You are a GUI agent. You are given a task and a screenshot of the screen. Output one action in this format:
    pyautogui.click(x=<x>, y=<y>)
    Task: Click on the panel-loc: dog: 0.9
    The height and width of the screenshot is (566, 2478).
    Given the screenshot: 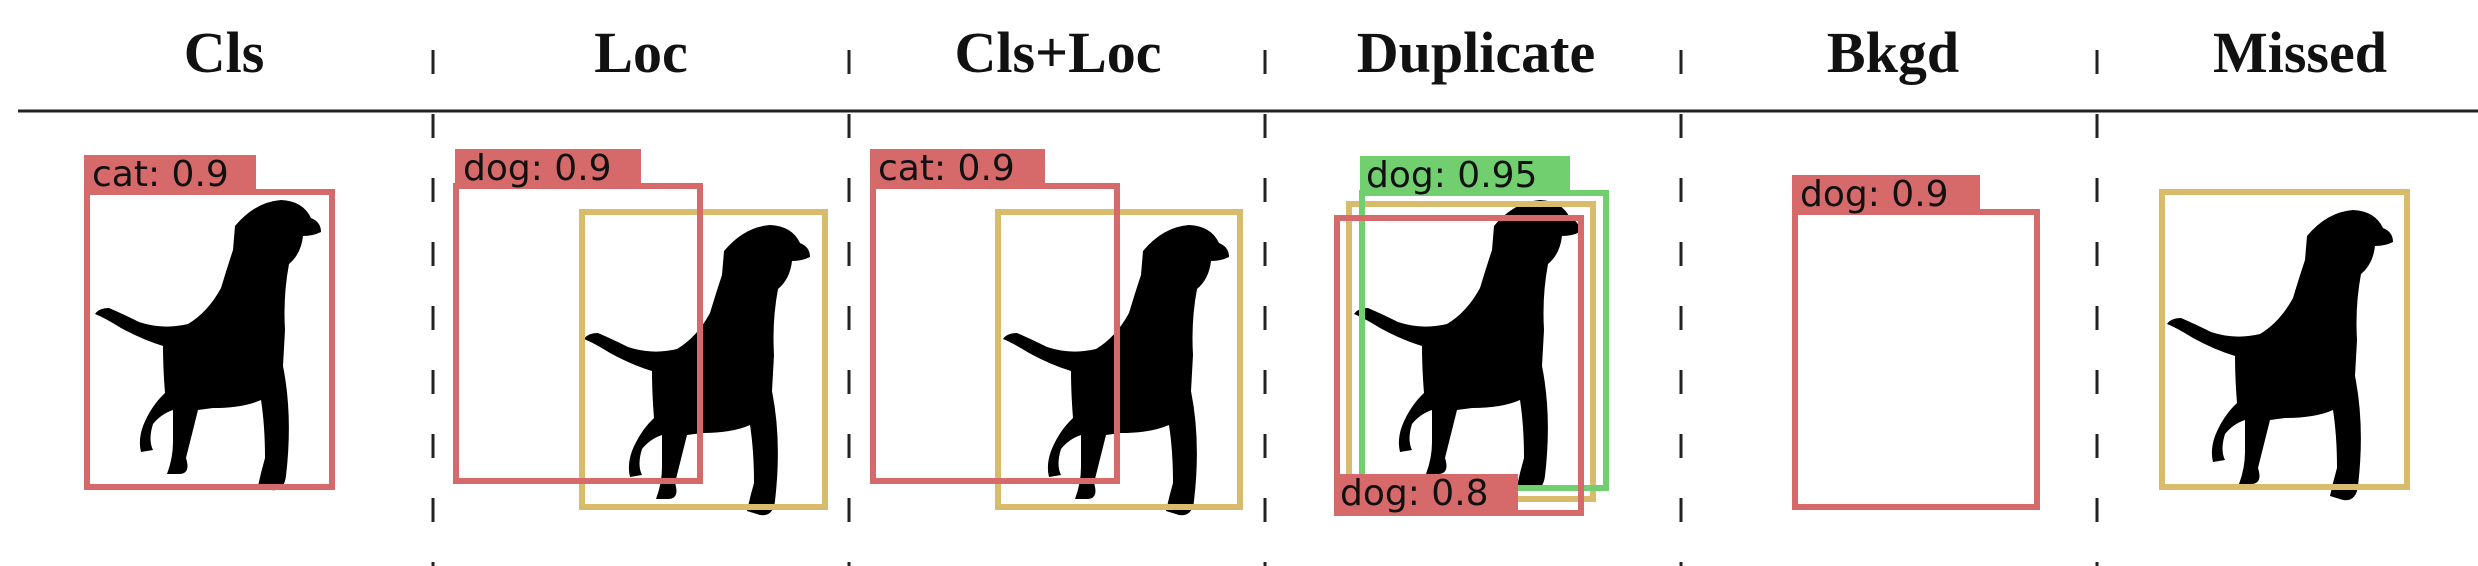 What is the action you would take?
    pyautogui.click(x=640, y=332)
    